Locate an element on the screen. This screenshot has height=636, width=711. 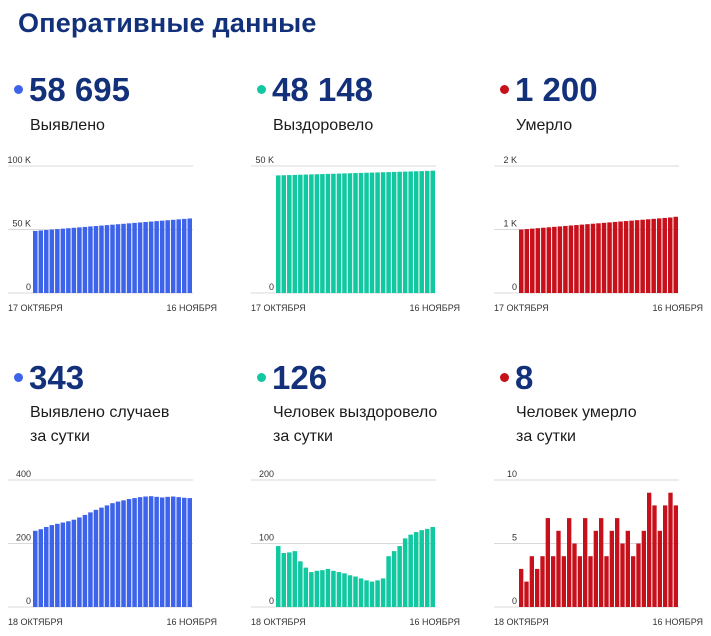
stat-label: Выздоровело is located at coordinates (323, 125).